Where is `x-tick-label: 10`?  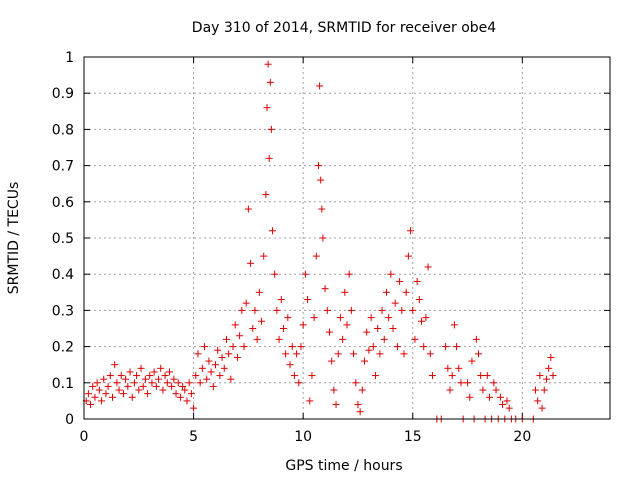
x-tick-label: 10 is located at coordinates (303, 437).